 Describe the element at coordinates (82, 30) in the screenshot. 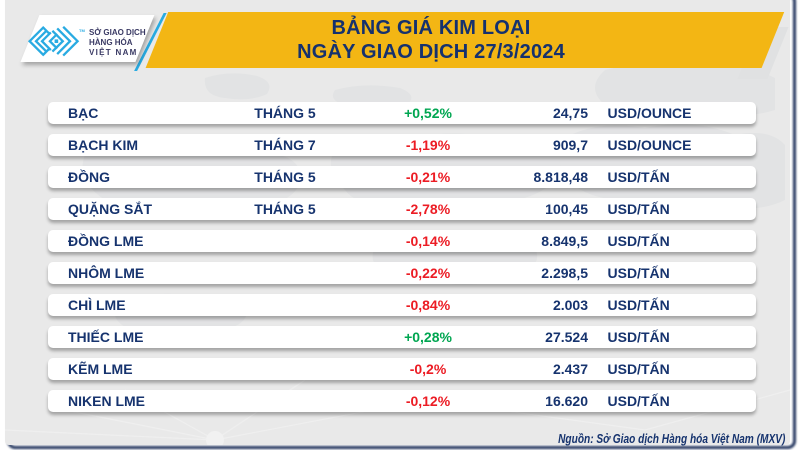

I see `svg-text: TM` at that location.